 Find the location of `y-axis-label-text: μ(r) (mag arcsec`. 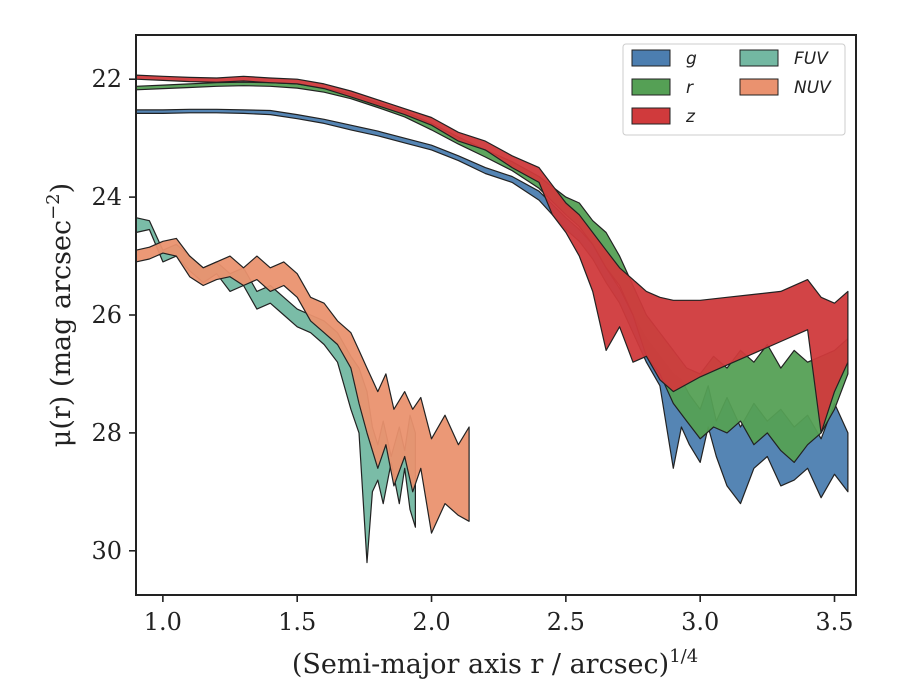

y-axis-label-text: μ(r) (mag arcsec is located at coordinates (61, 333).